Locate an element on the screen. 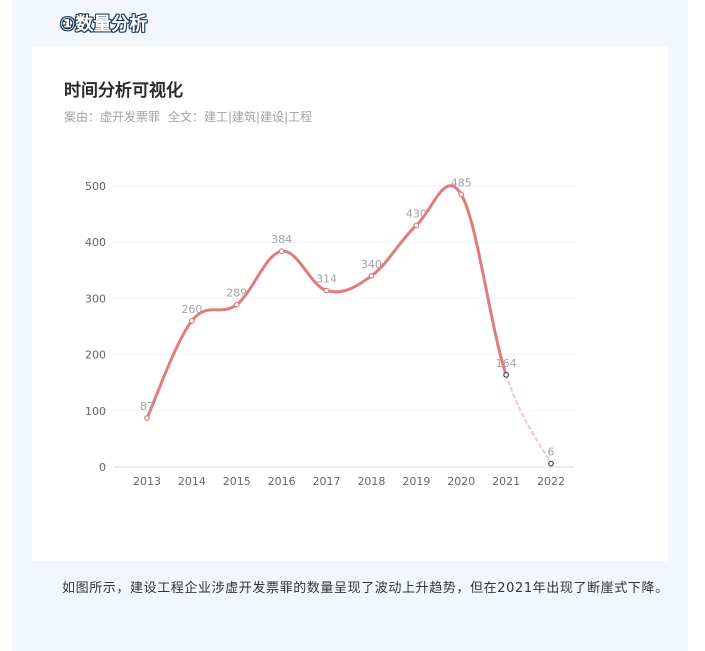 This screenshot has width=705, height=651. y-tick-label: 100 is located at coordinates (95, 411).